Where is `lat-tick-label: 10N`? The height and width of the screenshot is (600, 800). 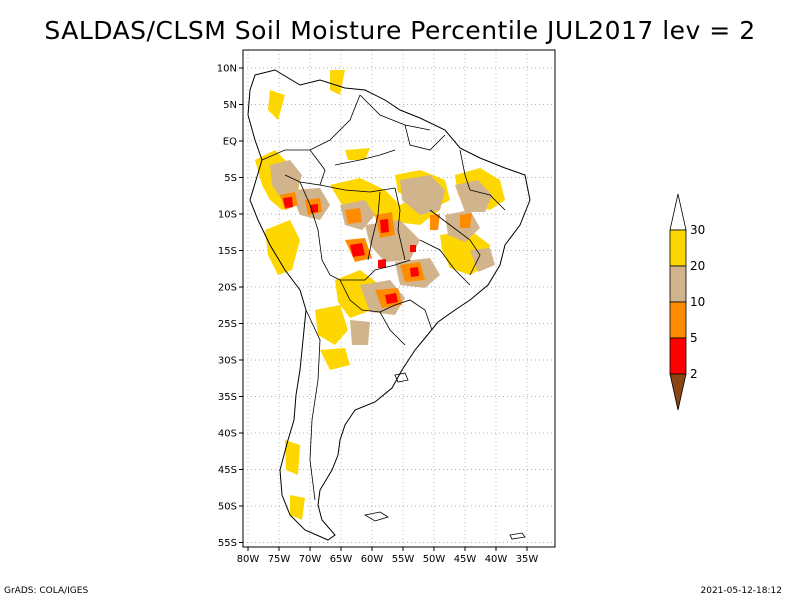 lat-tick-label: 10N is located at coordinates (227, 69).